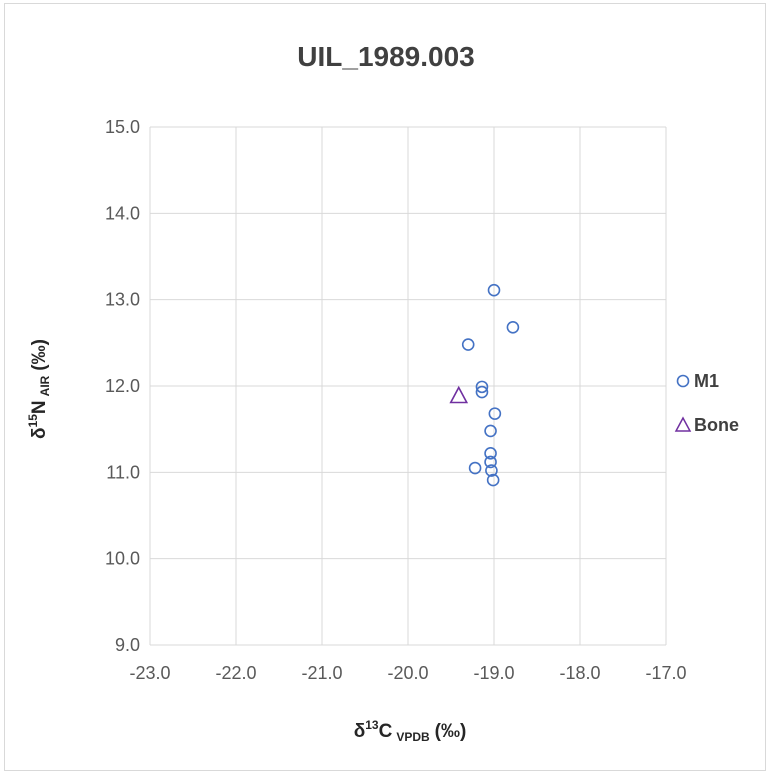 The image size is (770, 777). Describe the element at coordinates (683, 381) in the screenshot. I see `legend-circle-icon` at that location.